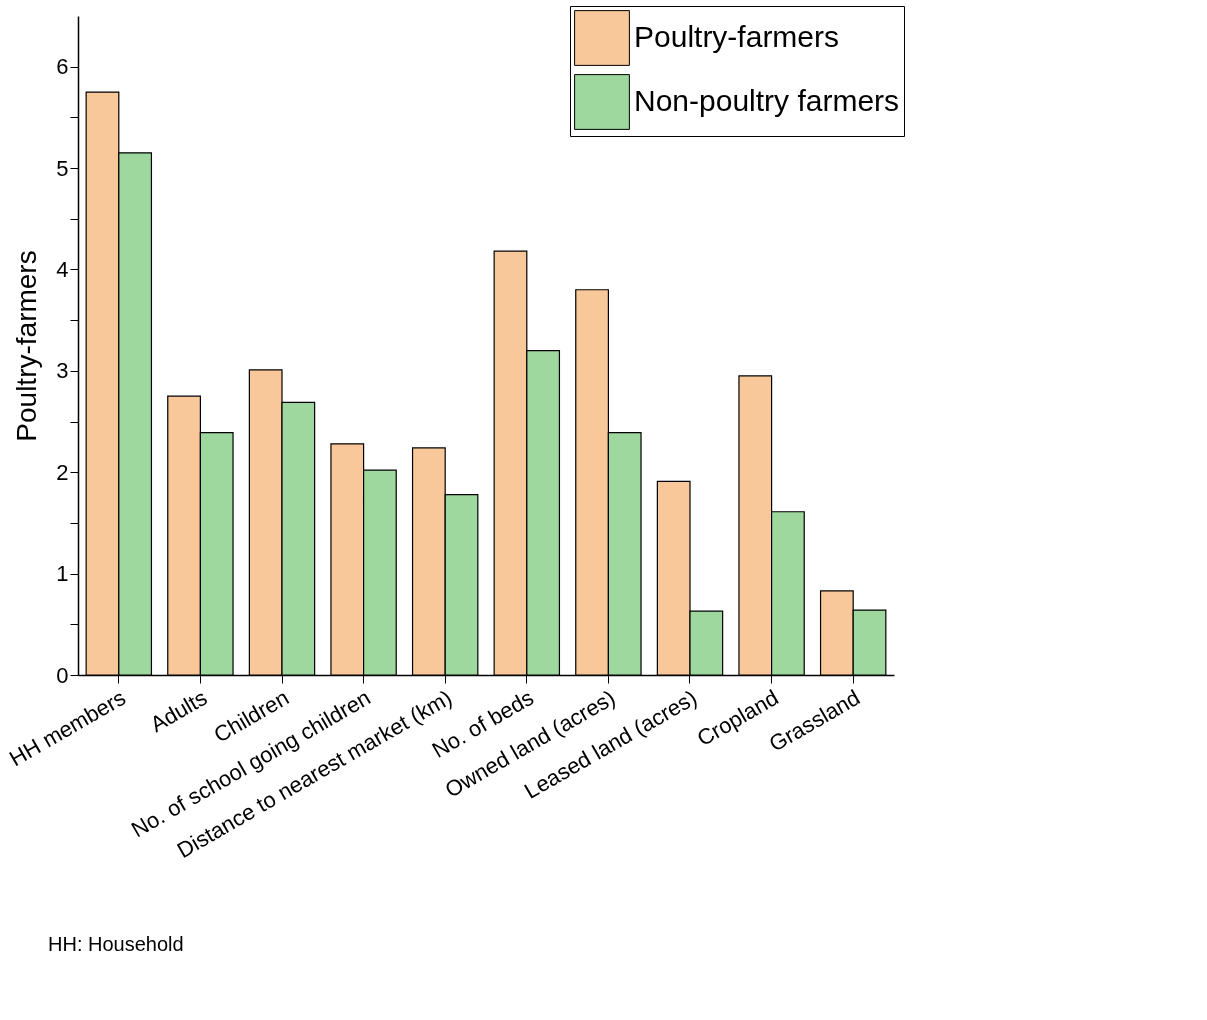  I want to click on y-tick-label: 2, so click(62, 472).